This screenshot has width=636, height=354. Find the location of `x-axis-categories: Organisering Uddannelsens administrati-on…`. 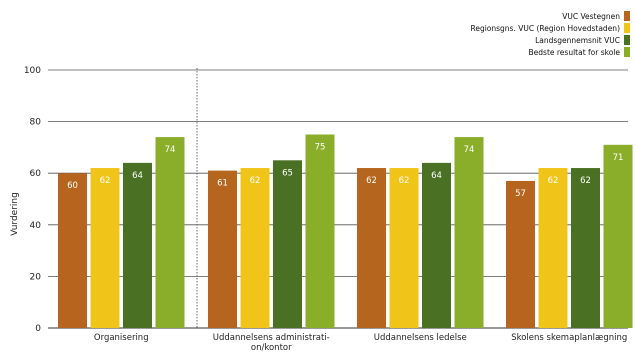

x-axis-categories: Organisering Uddannelsens administrati-on… is located at coordinates (360, 343).